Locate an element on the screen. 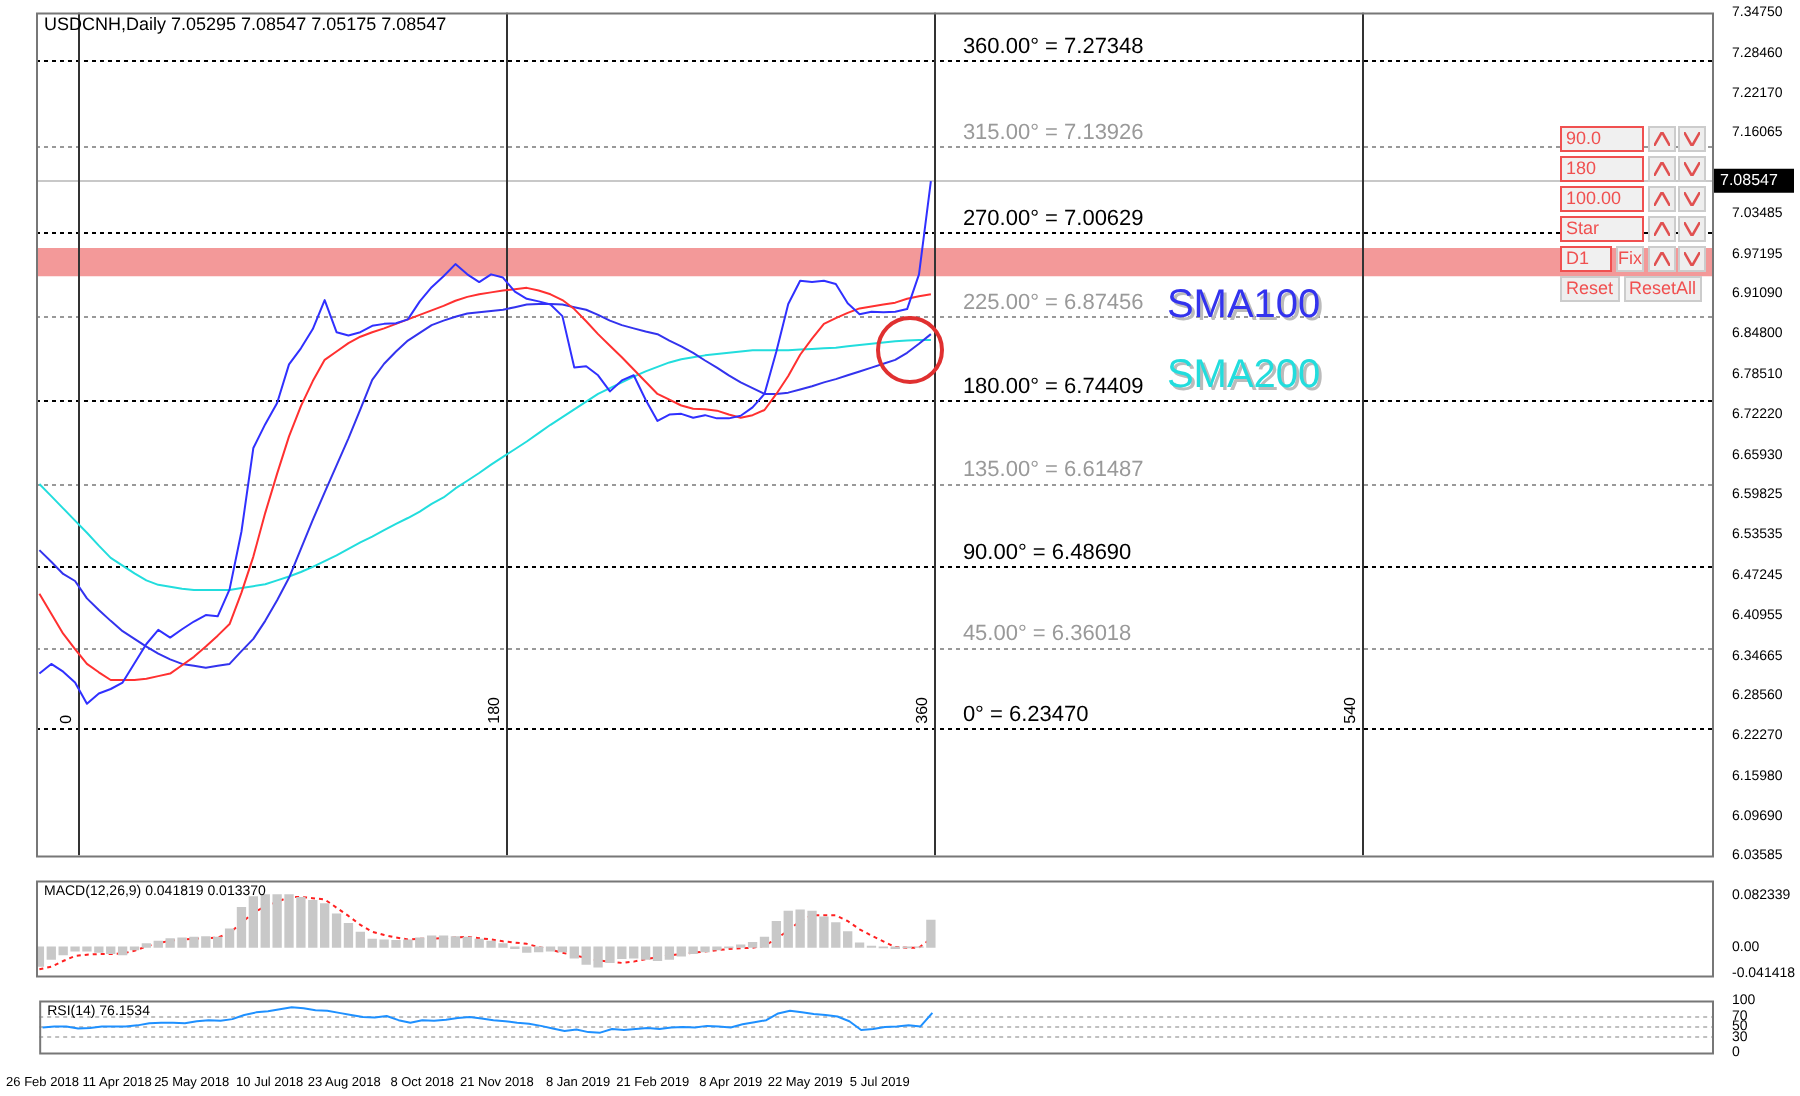  annotation: ResetAll is located at coordinates (1663, 289).